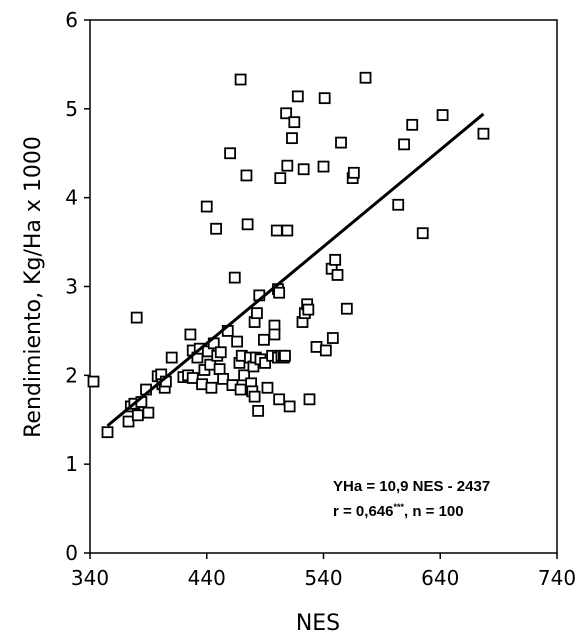  I want to click on x-axis-title: NES, so click(318, 623).